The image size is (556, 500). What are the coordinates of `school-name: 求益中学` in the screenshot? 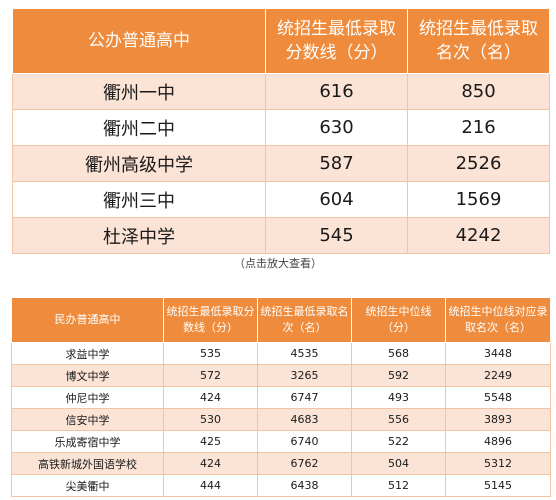 It's located at (87, 353).